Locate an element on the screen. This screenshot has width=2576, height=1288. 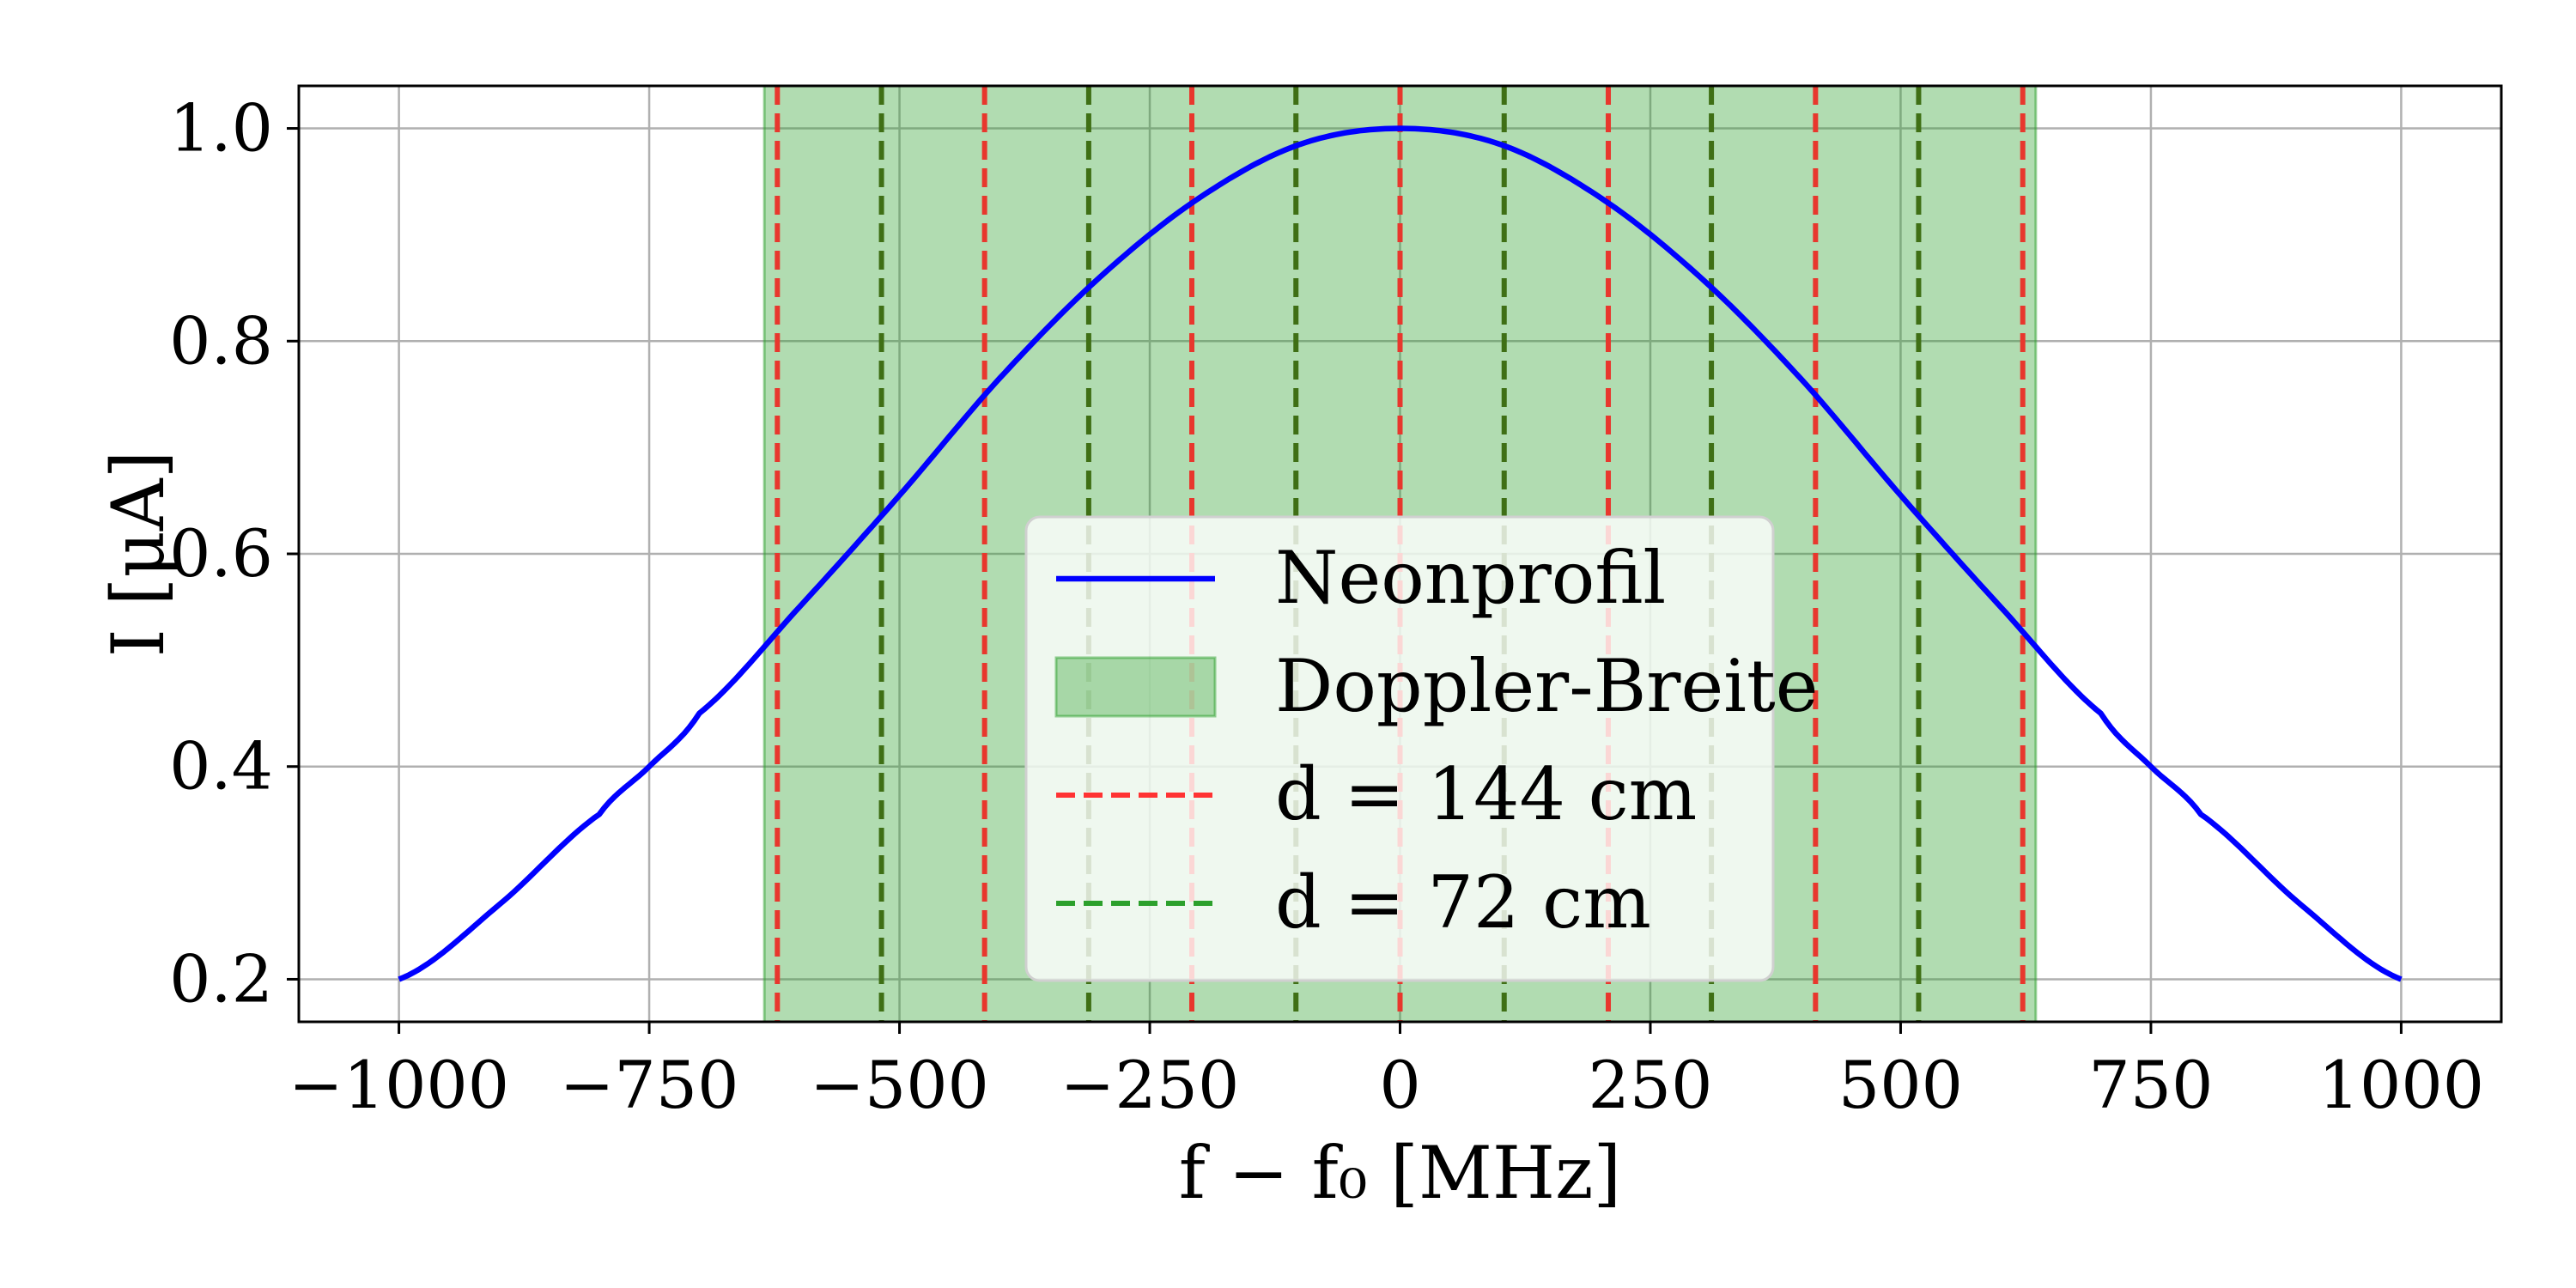
legend-box is located at coordinates (1400, 748).